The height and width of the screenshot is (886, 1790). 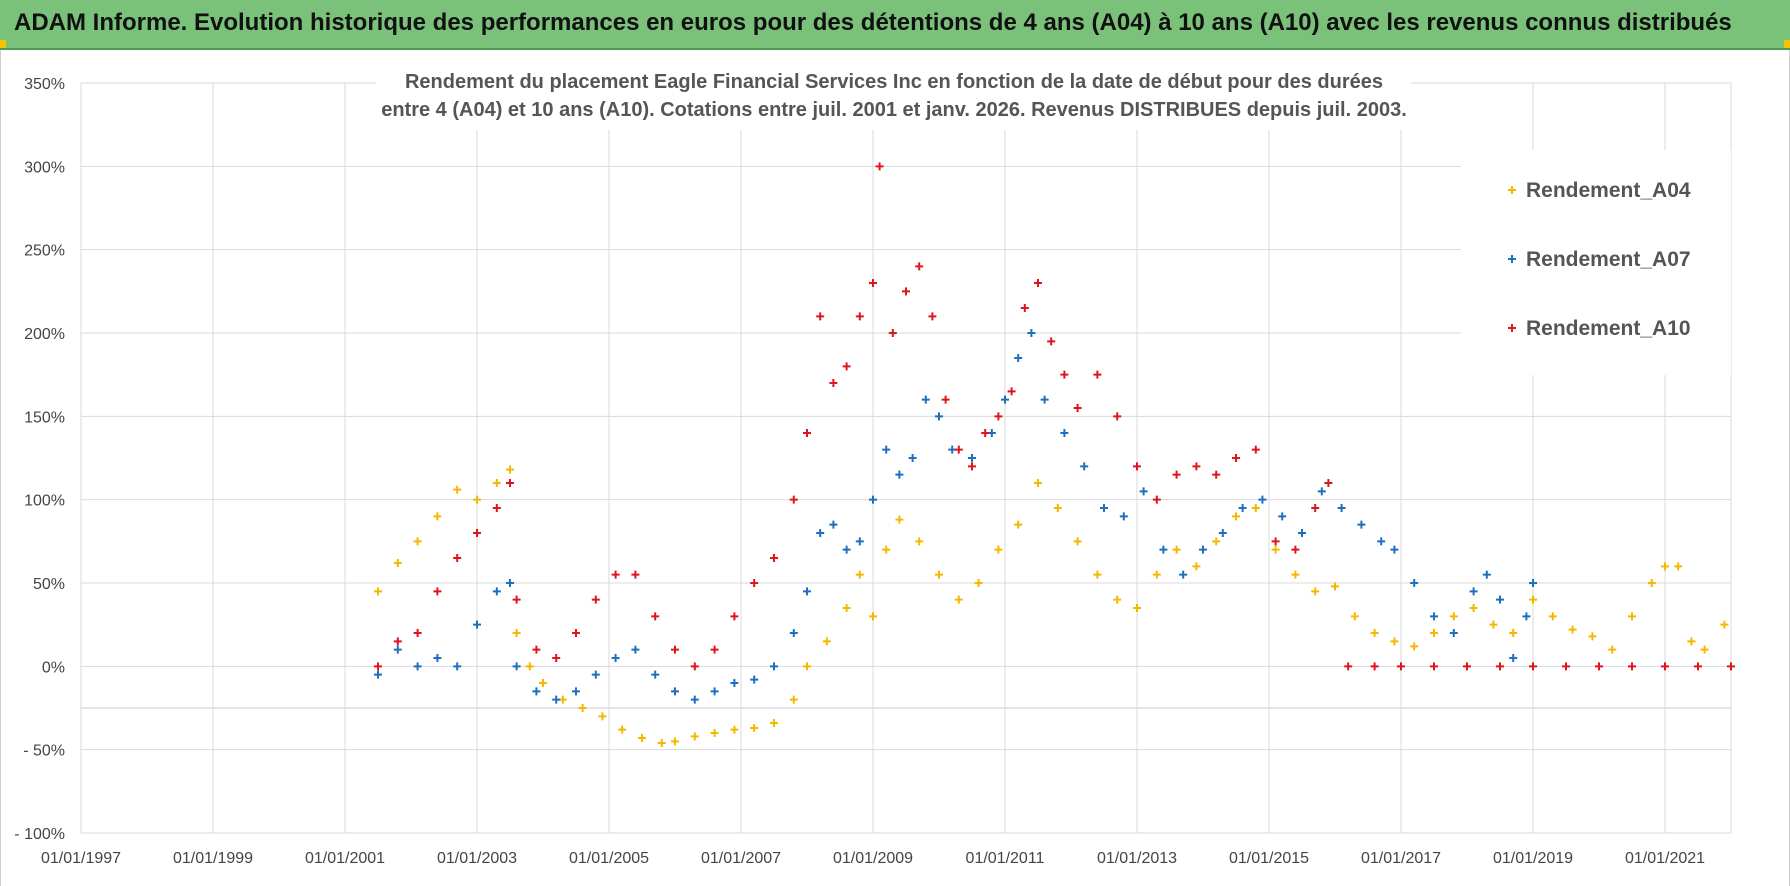 I want to click on legend: Rendement_A04 Rendement_A07 Rendement_A10, so click(x=1596, y=262).